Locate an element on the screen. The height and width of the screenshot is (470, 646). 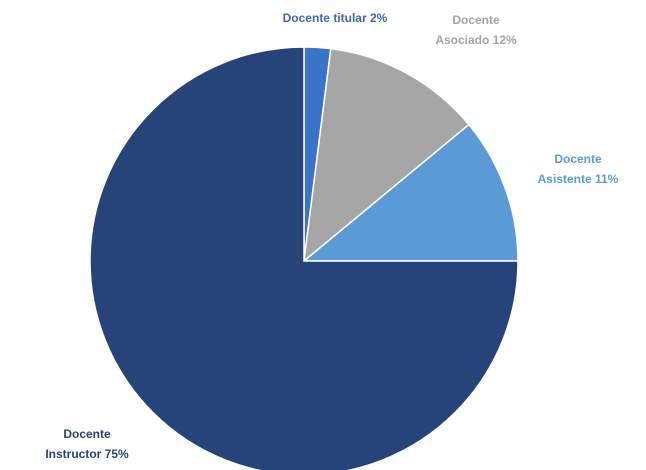
slice-label-1-line-1: Asociado 12% is located at coordinates (476, 40).